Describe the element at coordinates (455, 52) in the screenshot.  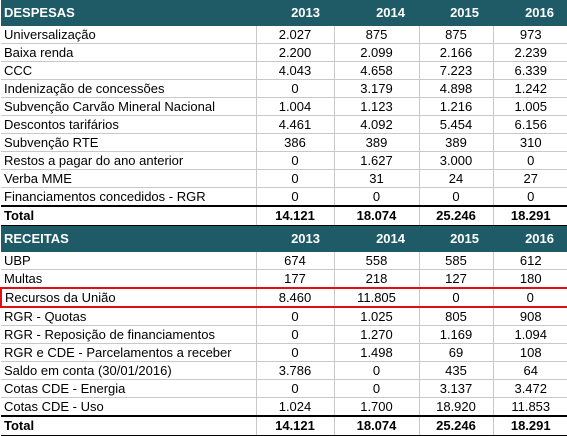
I see `row-value: 2.166` at that location.